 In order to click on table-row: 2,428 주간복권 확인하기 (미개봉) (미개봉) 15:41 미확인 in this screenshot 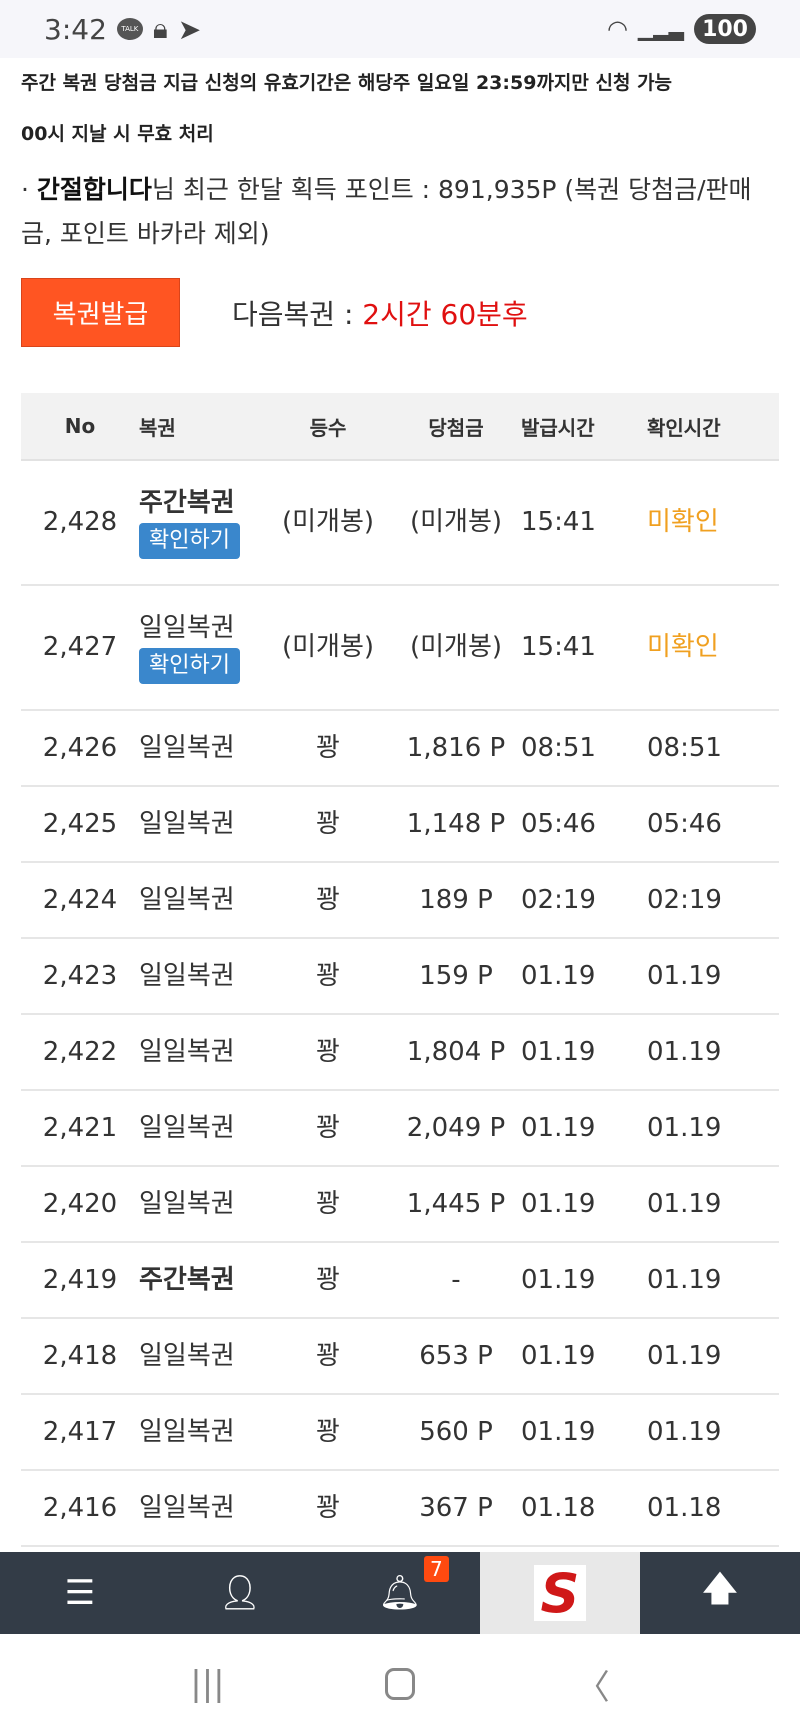, I will do `click(400, 523)`.